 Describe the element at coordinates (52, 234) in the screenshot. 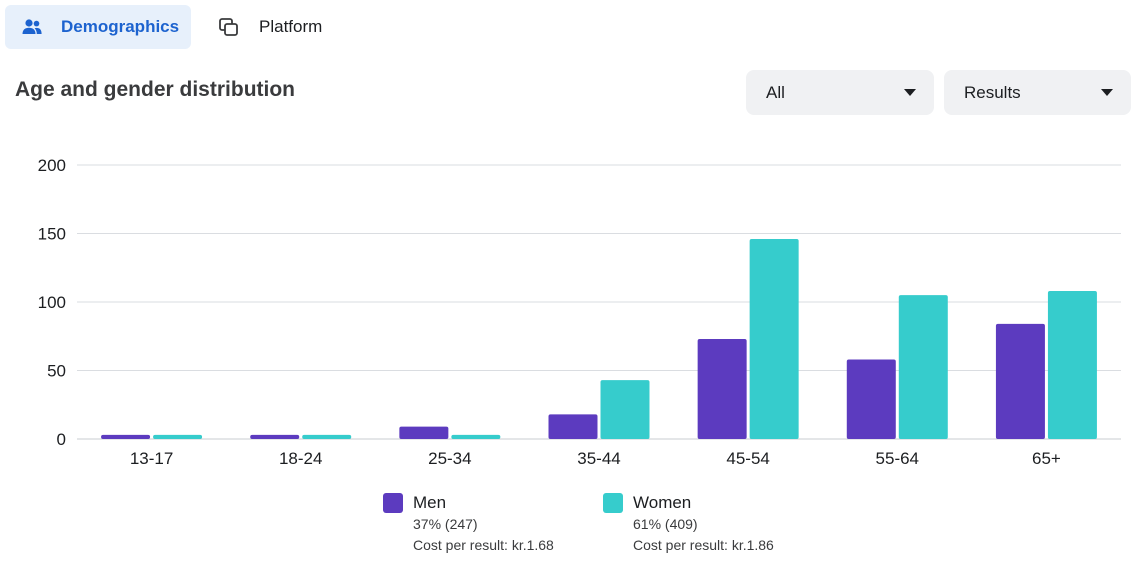

I see `y-tick-label: 150` at that location.